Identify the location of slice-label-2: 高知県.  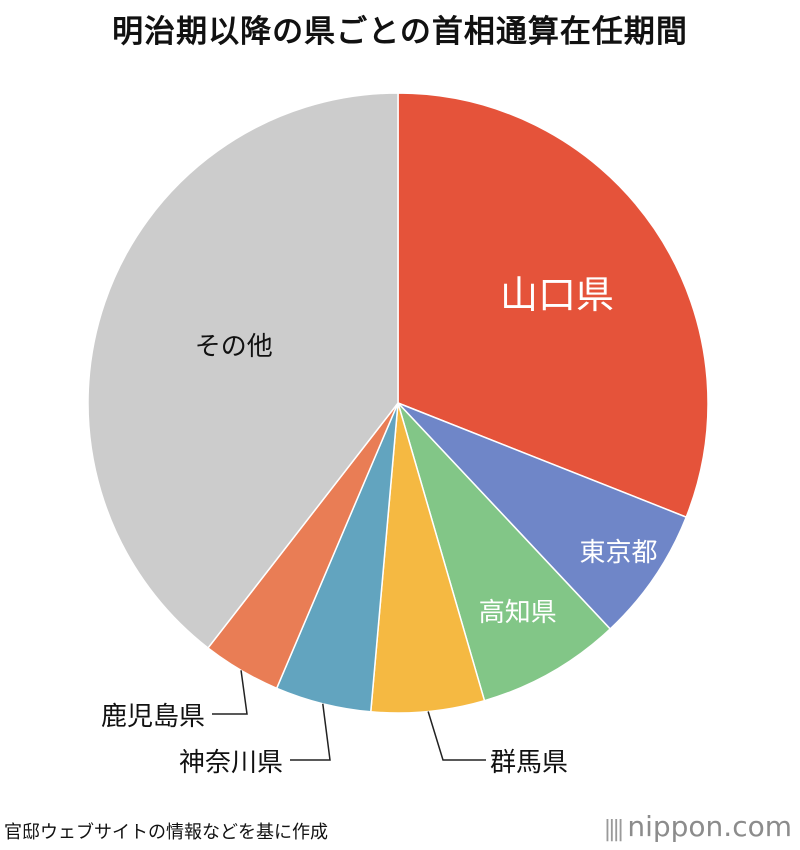
(518, 613).